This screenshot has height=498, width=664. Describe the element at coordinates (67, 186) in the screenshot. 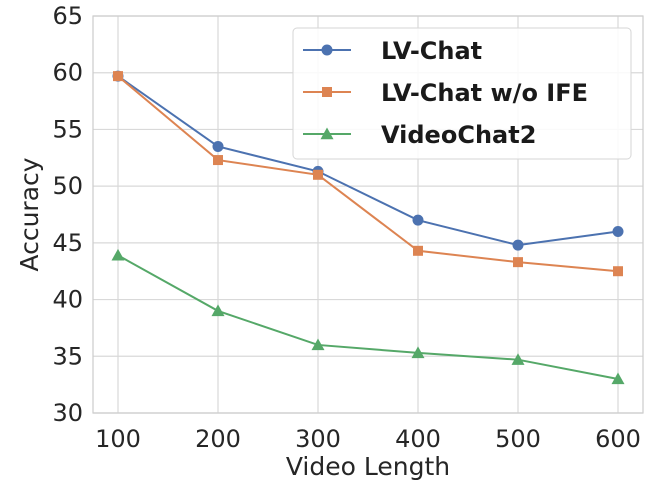

I see `y-tick-label: 50` at that location.